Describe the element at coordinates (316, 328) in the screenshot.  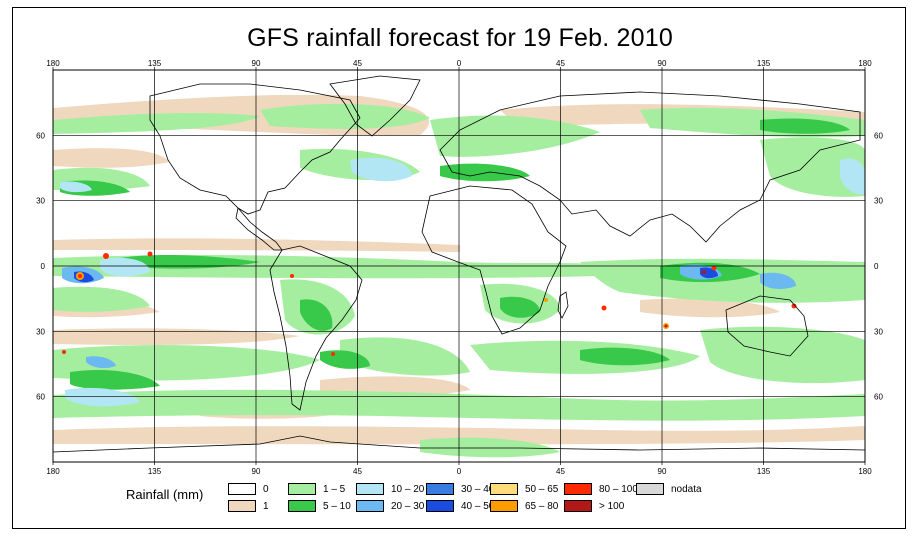
I see `south-america-outline` at that location.